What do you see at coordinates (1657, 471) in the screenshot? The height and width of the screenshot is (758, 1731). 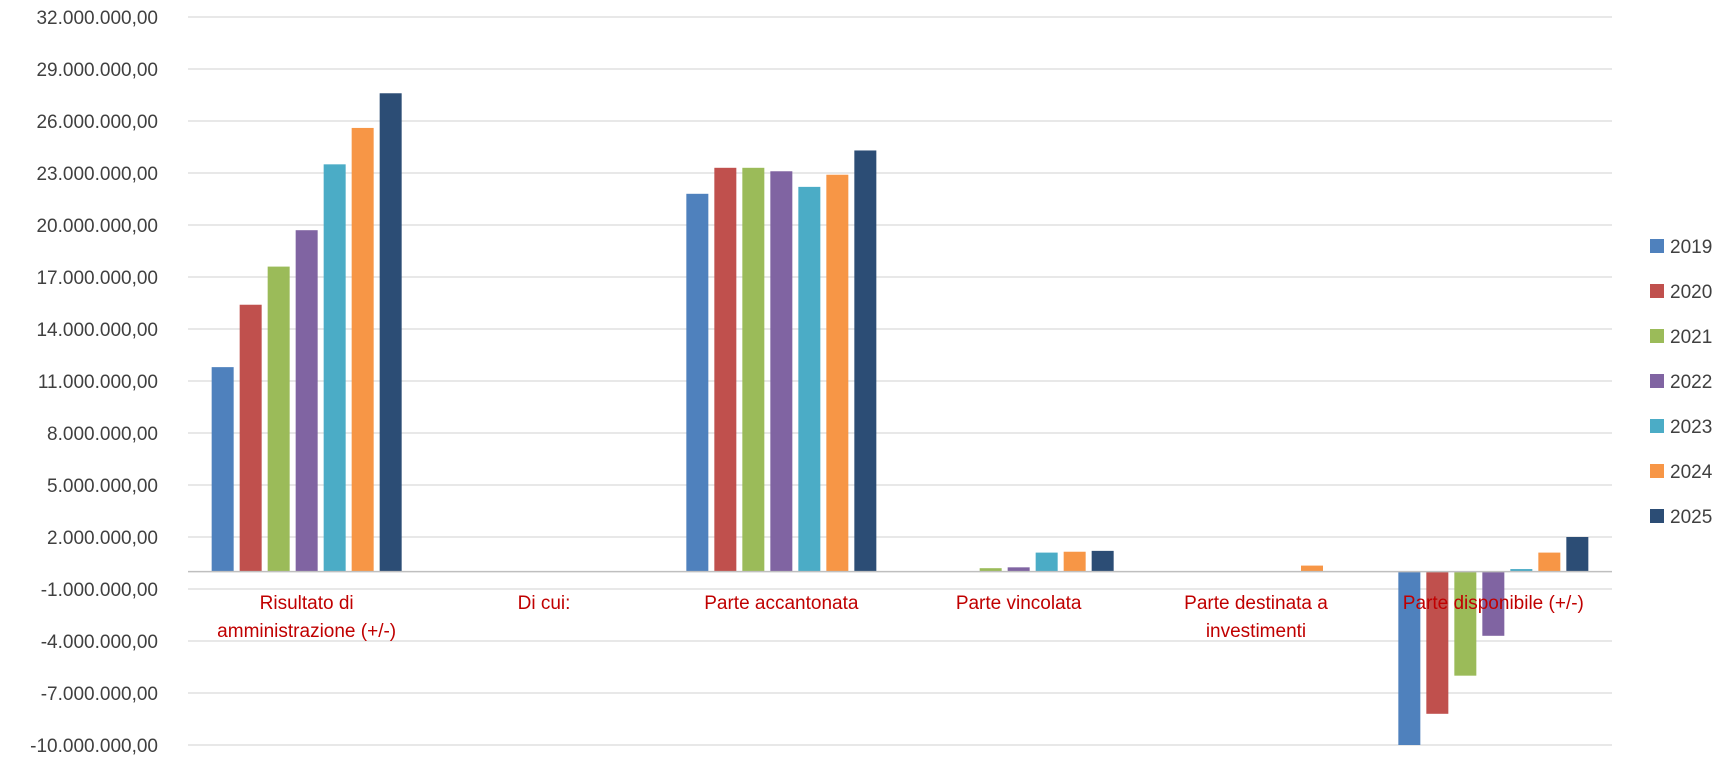 I see `legend-swatch-2024` at bounding box center [1657, 471].